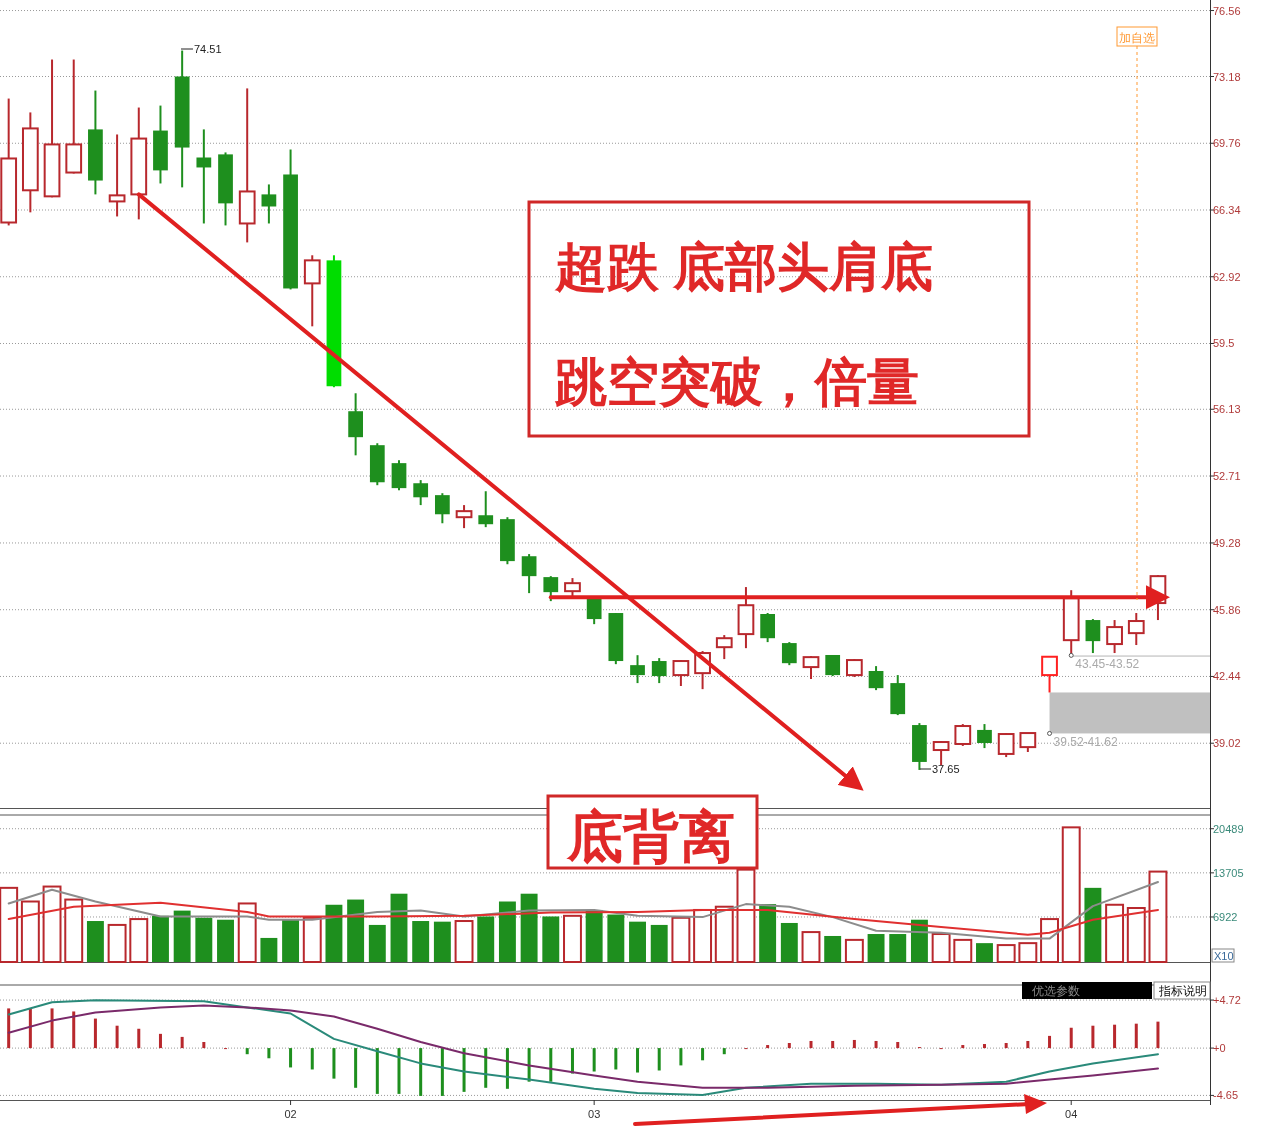 The width and height of the screenshot is (1280, 1129). What do you see at coordinates (1227, 1000) in the screenshot?
I see `y-tick-label: +4.72` at bounding box center [1227, 1000].